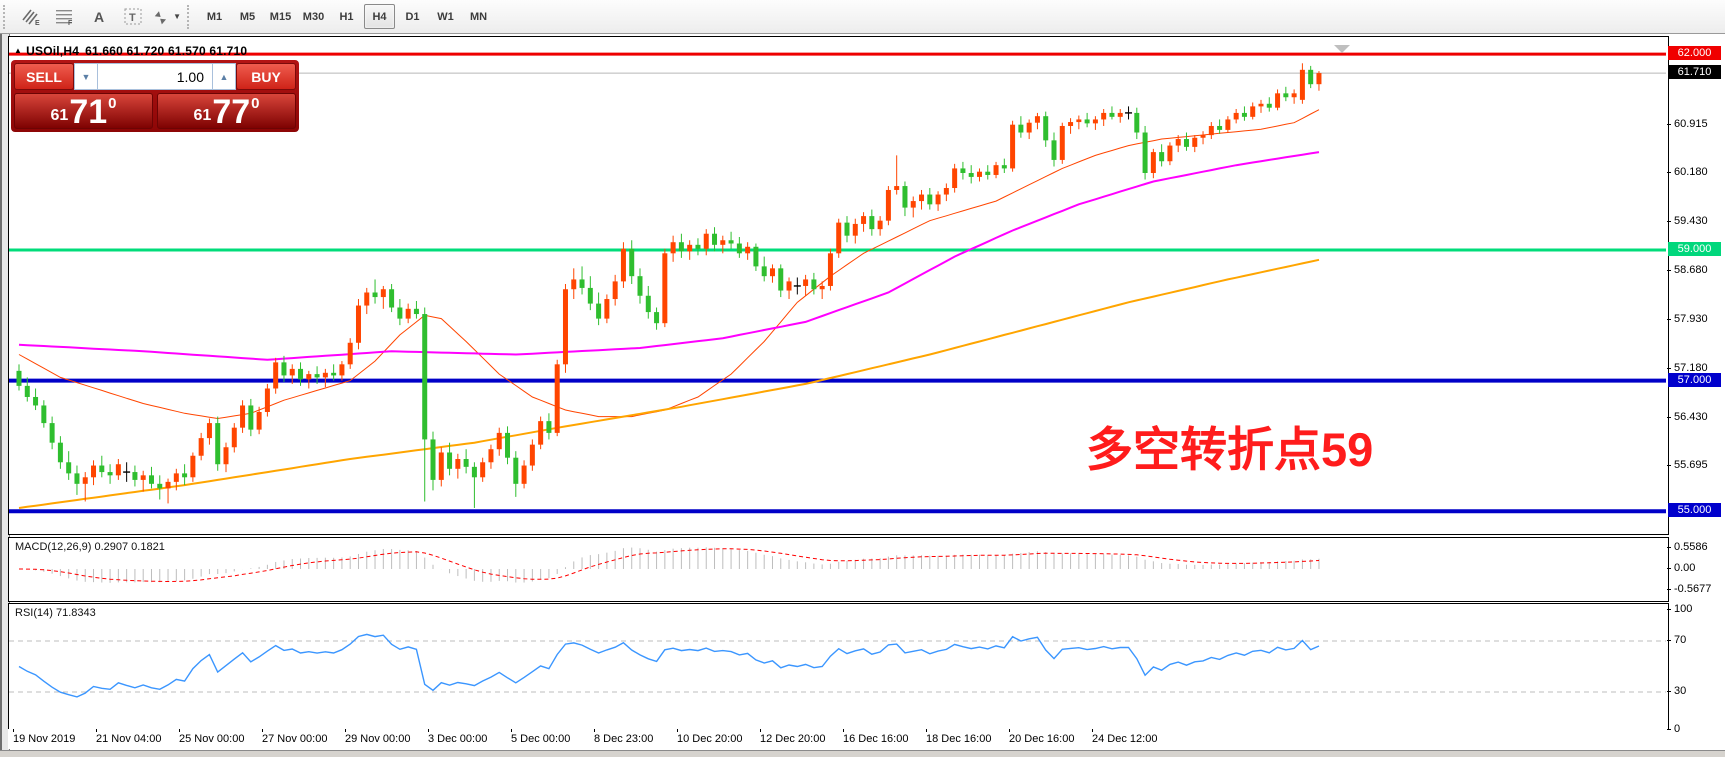 The height and width of the screenshot is (757, 1725). I want to click on rsi-chart, so click(837, 665).